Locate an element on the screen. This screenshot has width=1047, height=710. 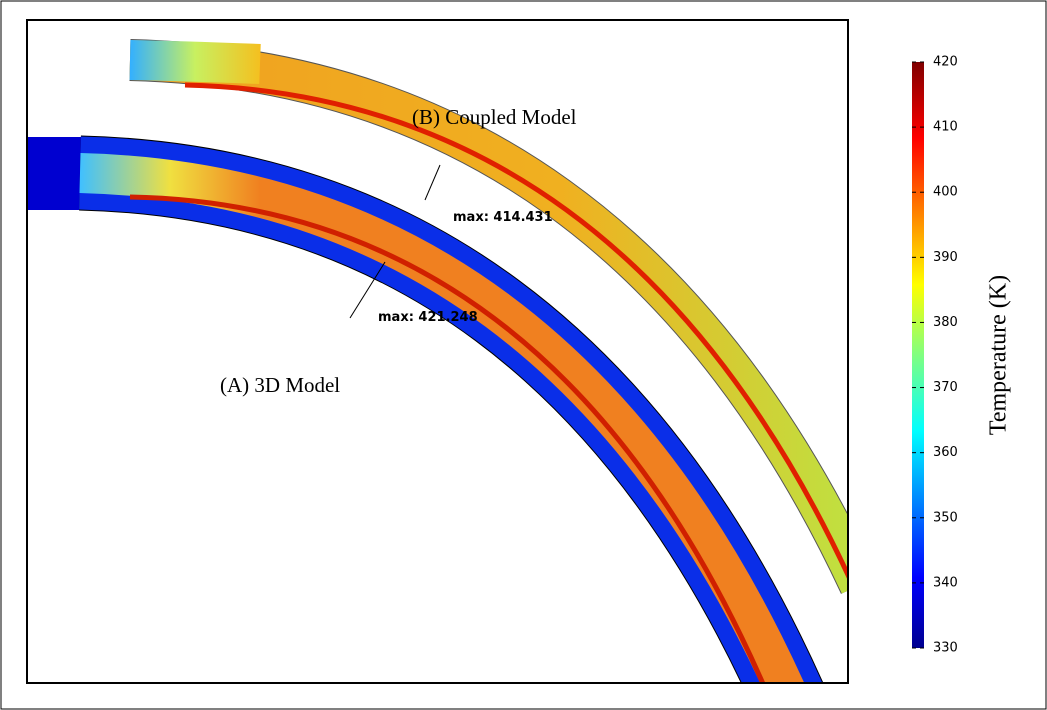
colorbar-tick-label: 330 is located at coordinates (945, 648).